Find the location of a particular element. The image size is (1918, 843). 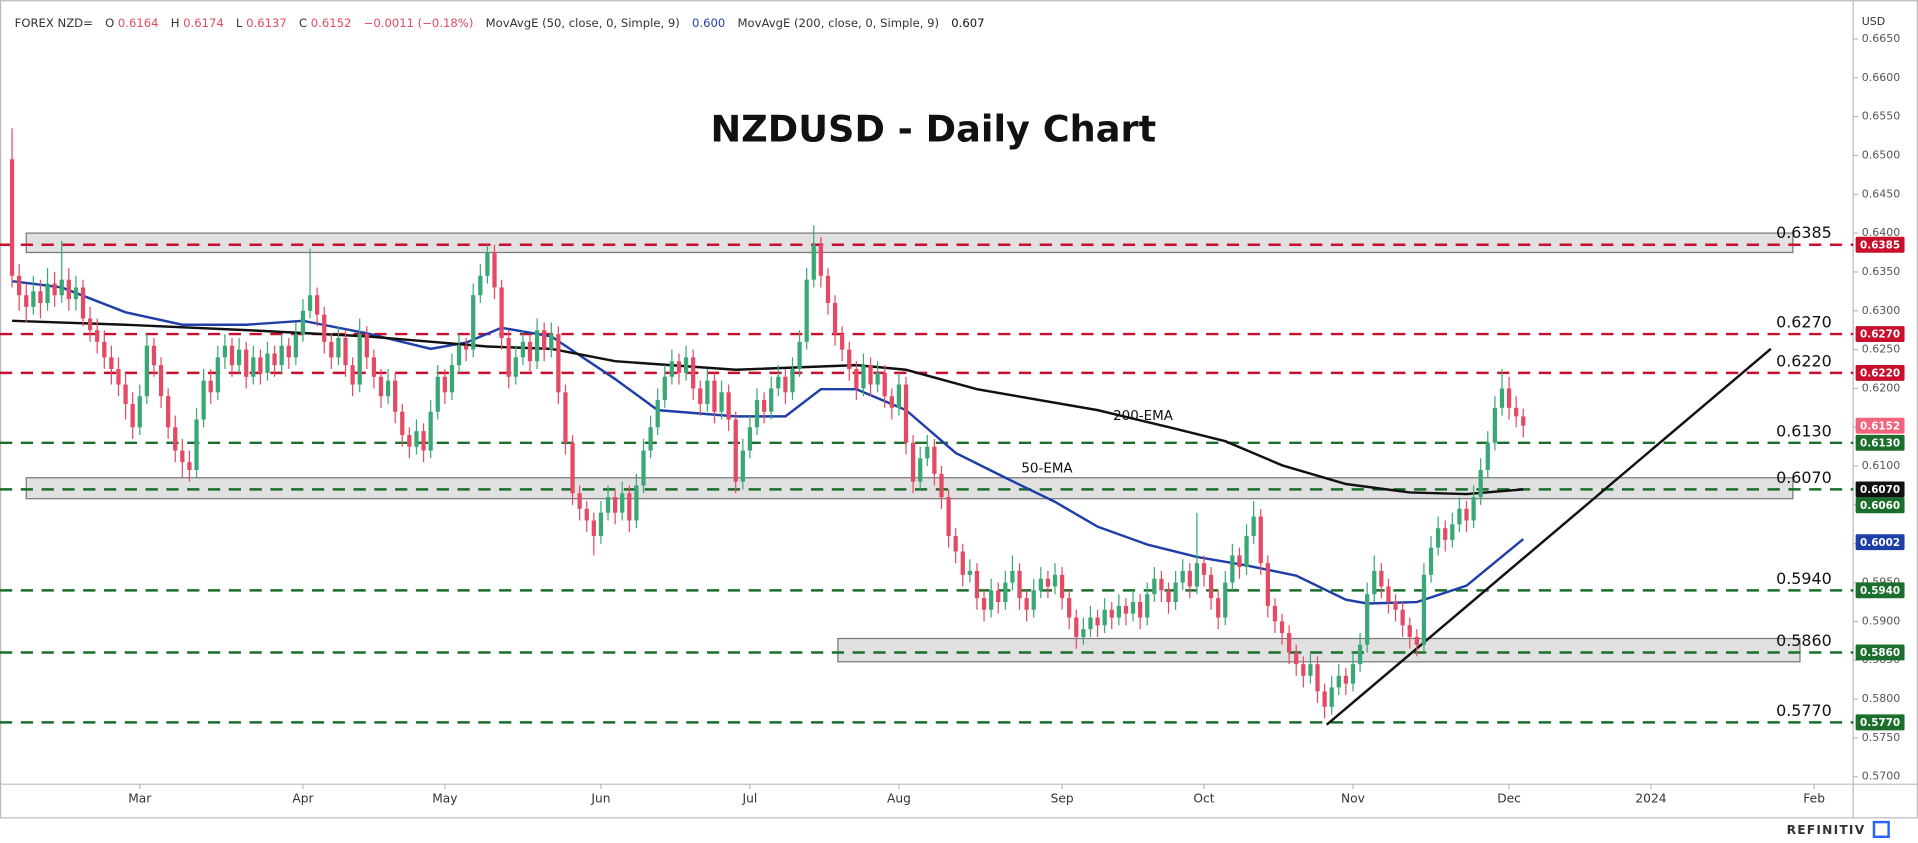

price-badge is located at coordinates (1880, 652).